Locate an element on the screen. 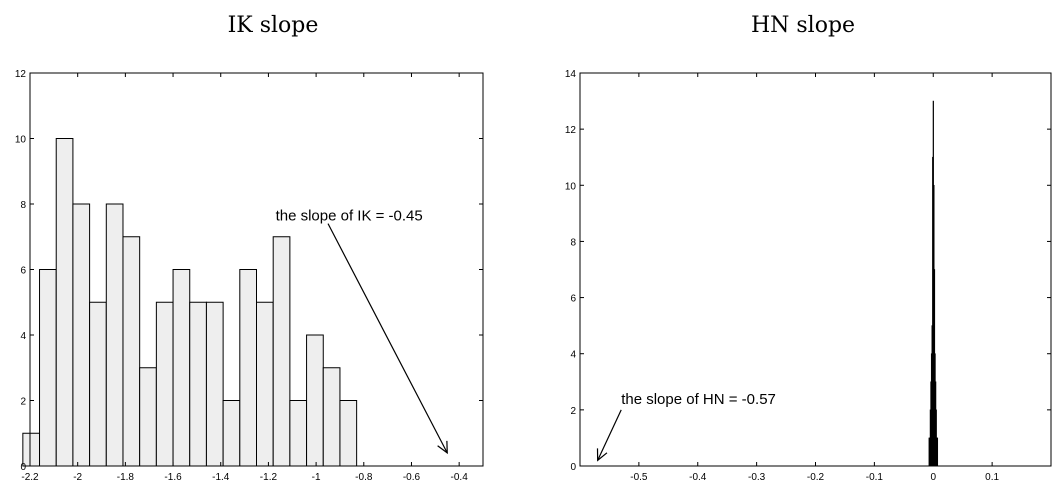 This screenshot has height=489, width=1061. x-tick-label: -1.6 is located at coordinates (173, 477).